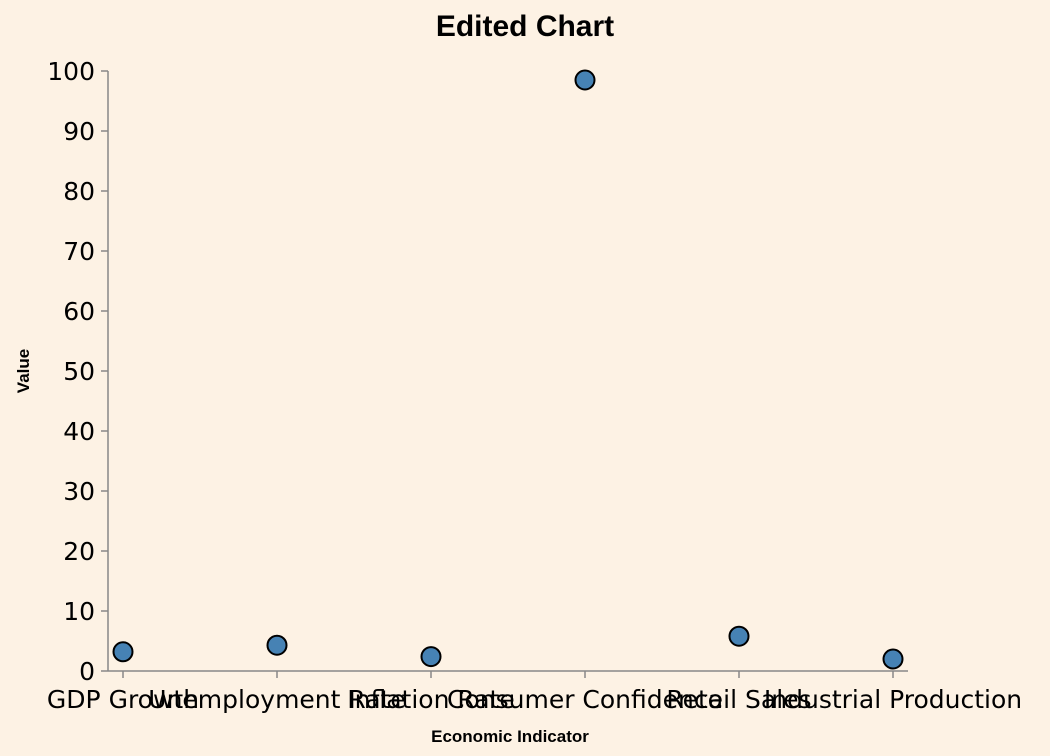 Image resolution: width=1050 pixels, height=756 pixels. What do you see at coordinates (79, 251) in the screenshot?
I see `y-tick-label: 70` at bounding box center [79, 251].